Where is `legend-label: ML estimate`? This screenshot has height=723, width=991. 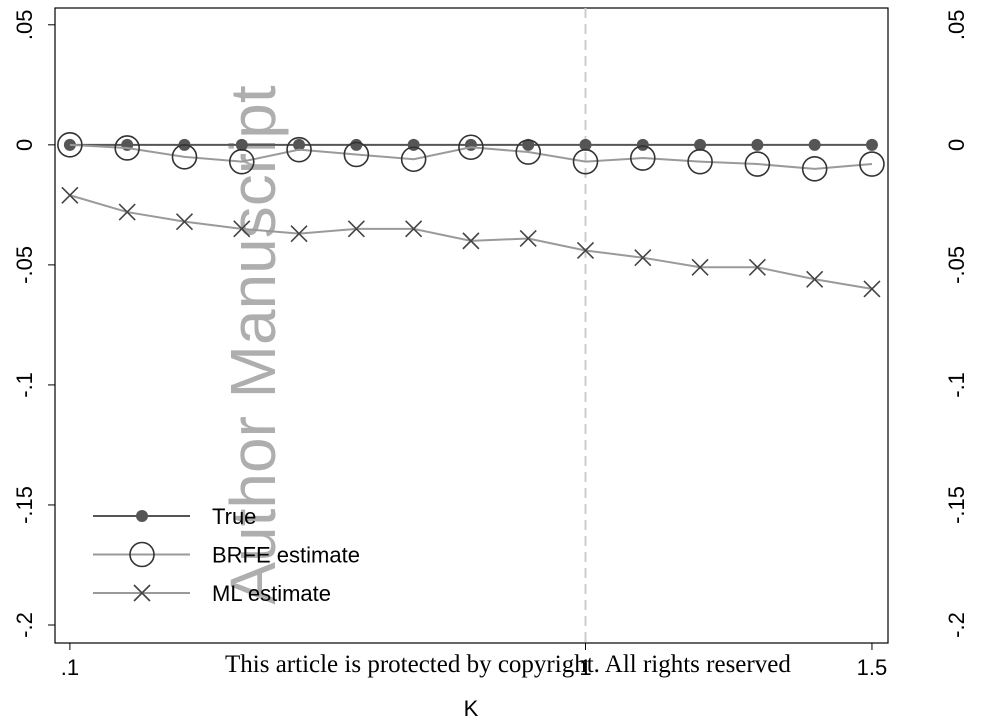 legend-label: ML estimate is located at coordinates (271, 593).